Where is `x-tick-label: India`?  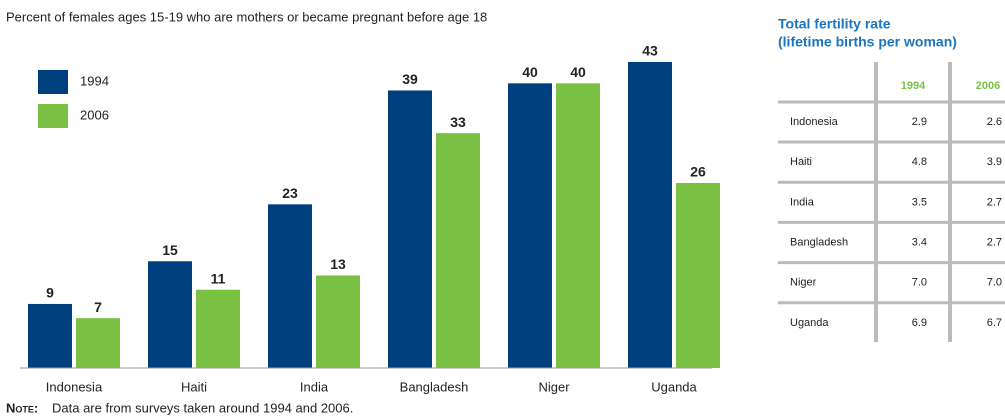
x-tick-label: India is located at coordinates (314, 386).